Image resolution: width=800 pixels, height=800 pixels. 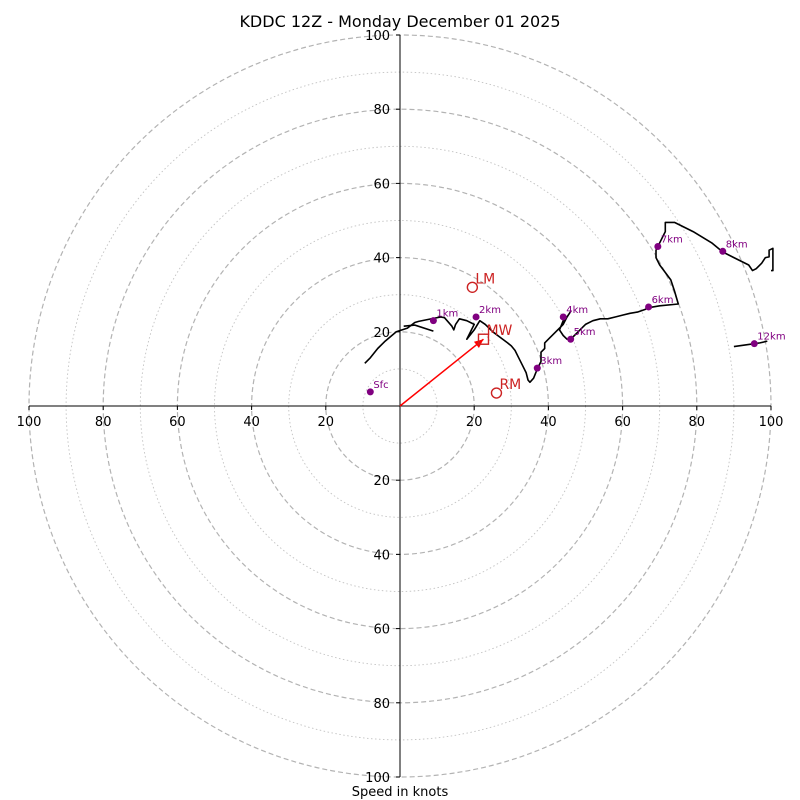 I want to click on height-marker-label: 2km, so click(x=490, y=310).